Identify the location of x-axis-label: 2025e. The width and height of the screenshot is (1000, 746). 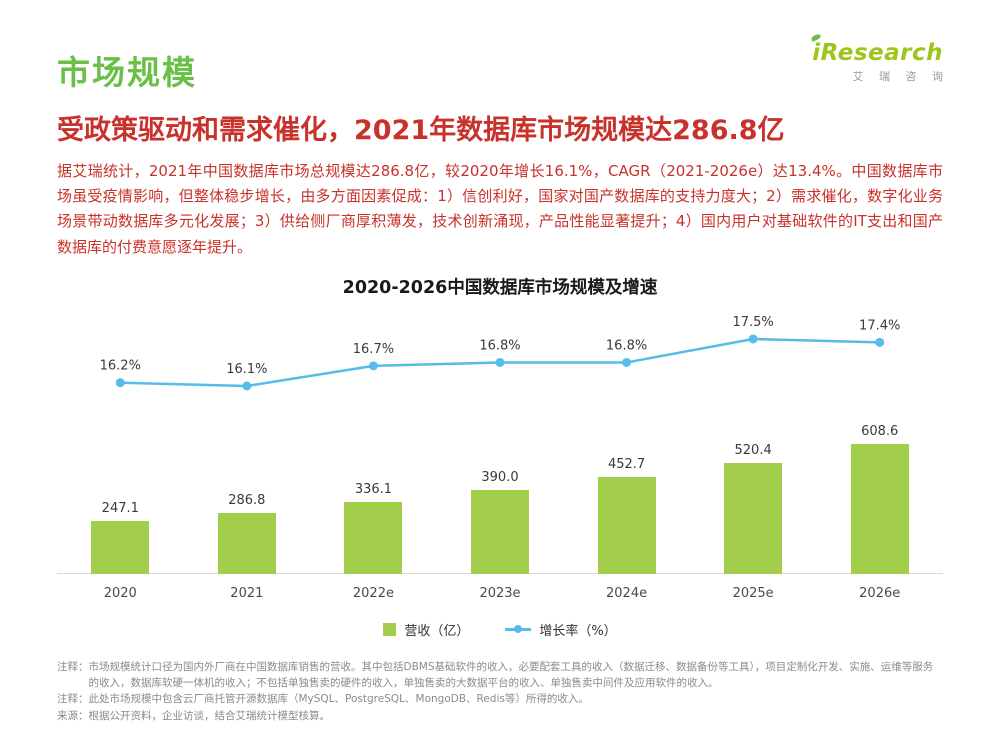
(753, 593).